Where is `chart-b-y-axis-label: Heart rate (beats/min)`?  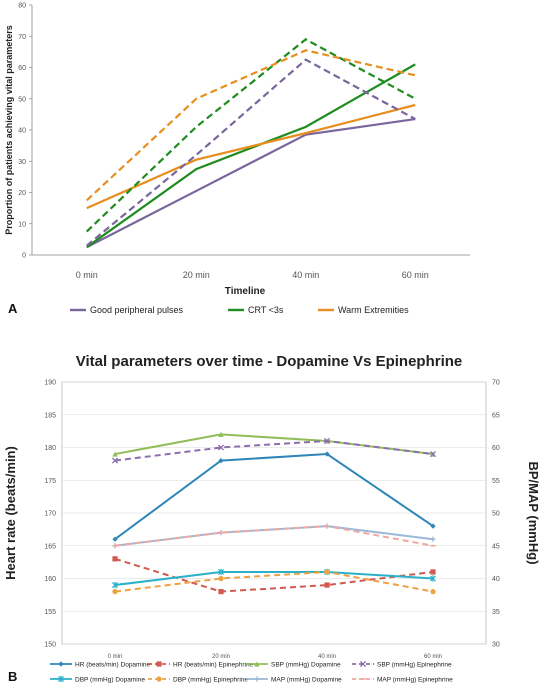 chart-b-y-axis-label: Heart rate (beats/min) is located at coordinates (10, 513).